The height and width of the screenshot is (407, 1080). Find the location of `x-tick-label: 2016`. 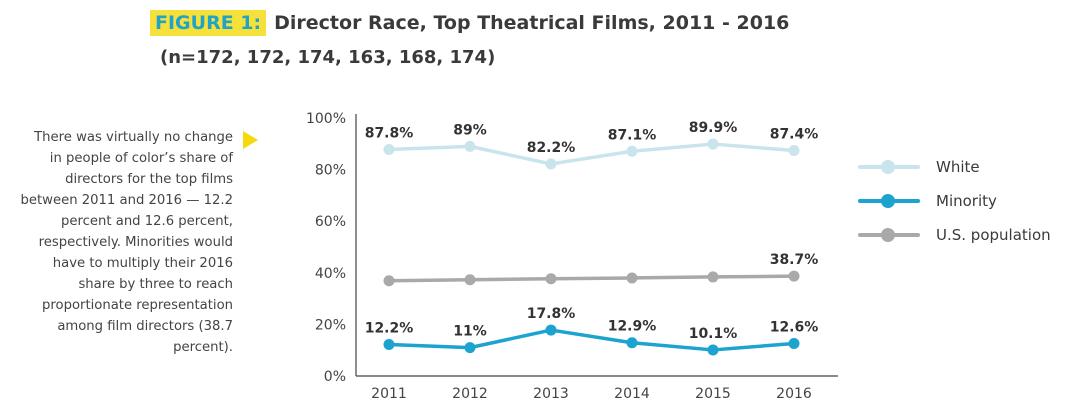

x-tick-label: 2016 is located at coordinates (794, 394).